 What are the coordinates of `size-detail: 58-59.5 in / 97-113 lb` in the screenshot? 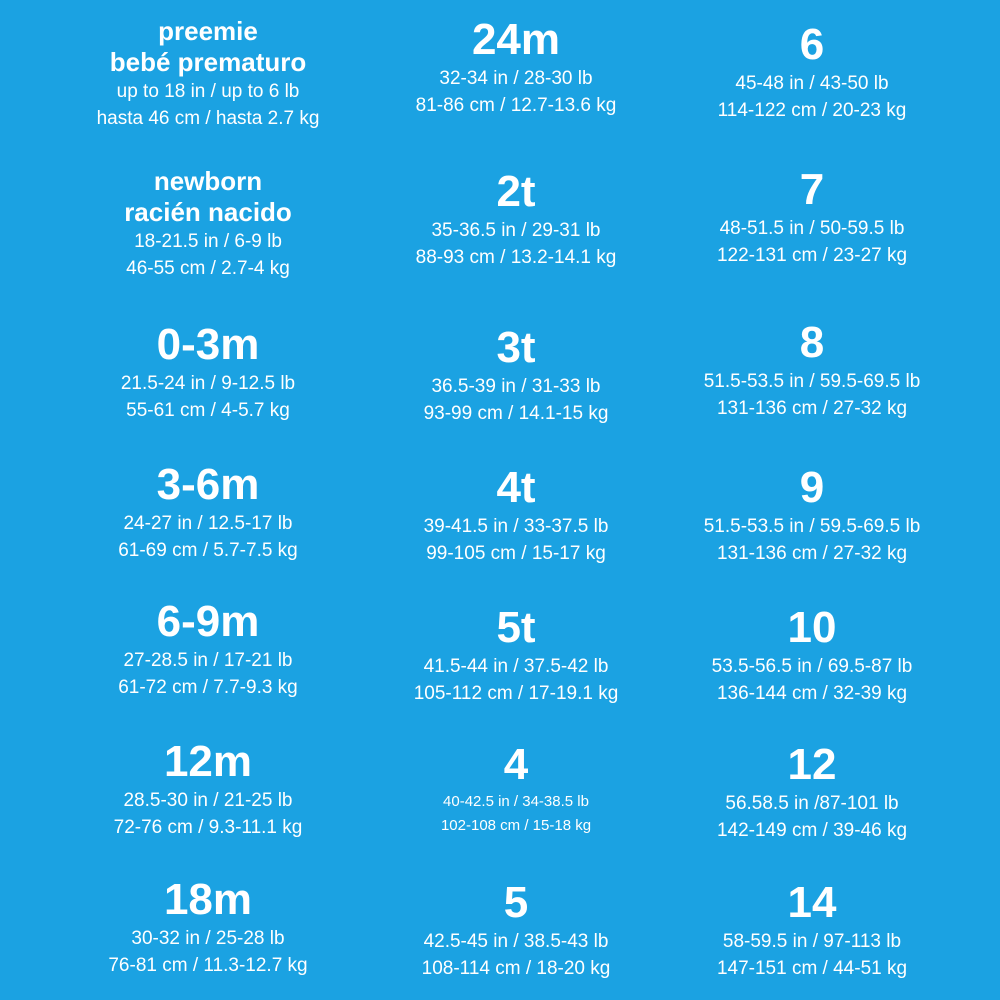 It's located at (812, 941).